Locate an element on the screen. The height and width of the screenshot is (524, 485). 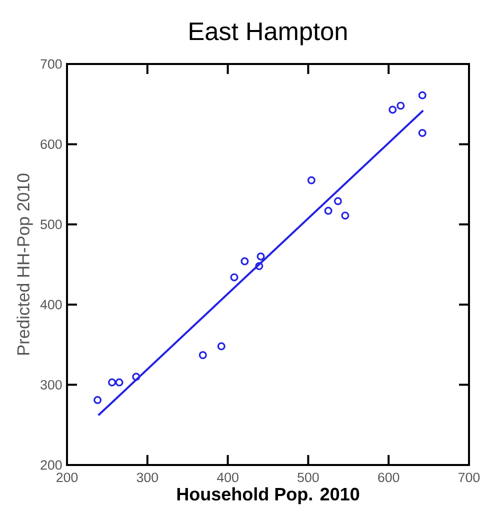
y-tick-label: 600 is located at coordinates (51, 144).